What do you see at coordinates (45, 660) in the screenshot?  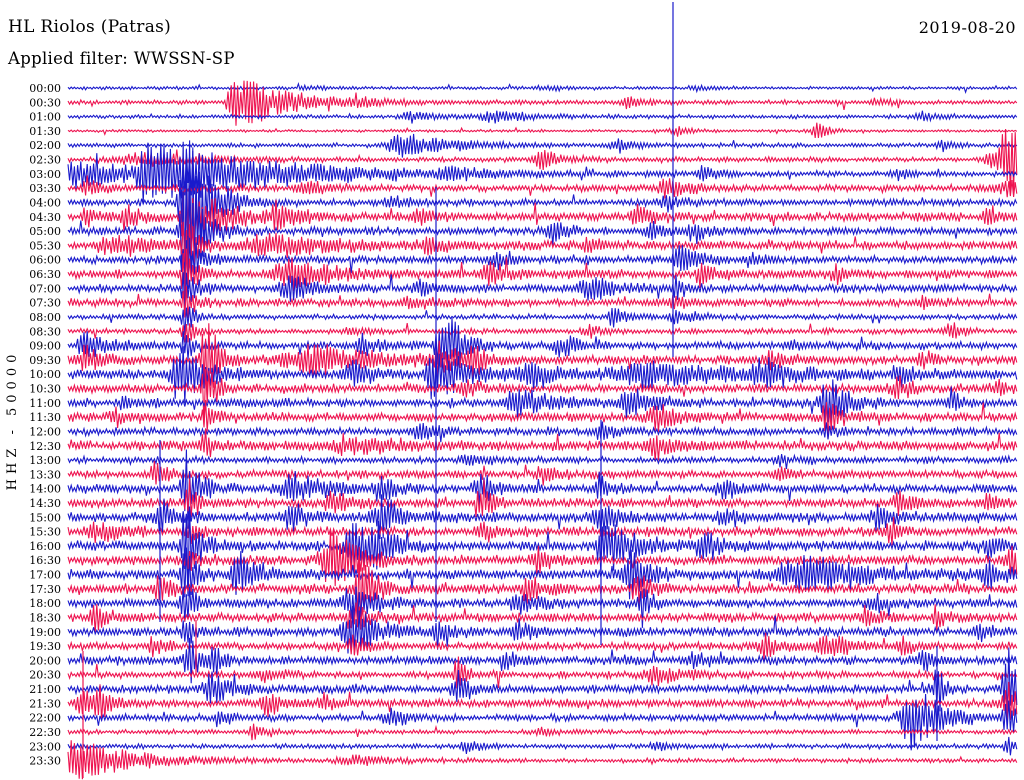 I see `row-time-label: 20:00` at bounding box center [45, 660].